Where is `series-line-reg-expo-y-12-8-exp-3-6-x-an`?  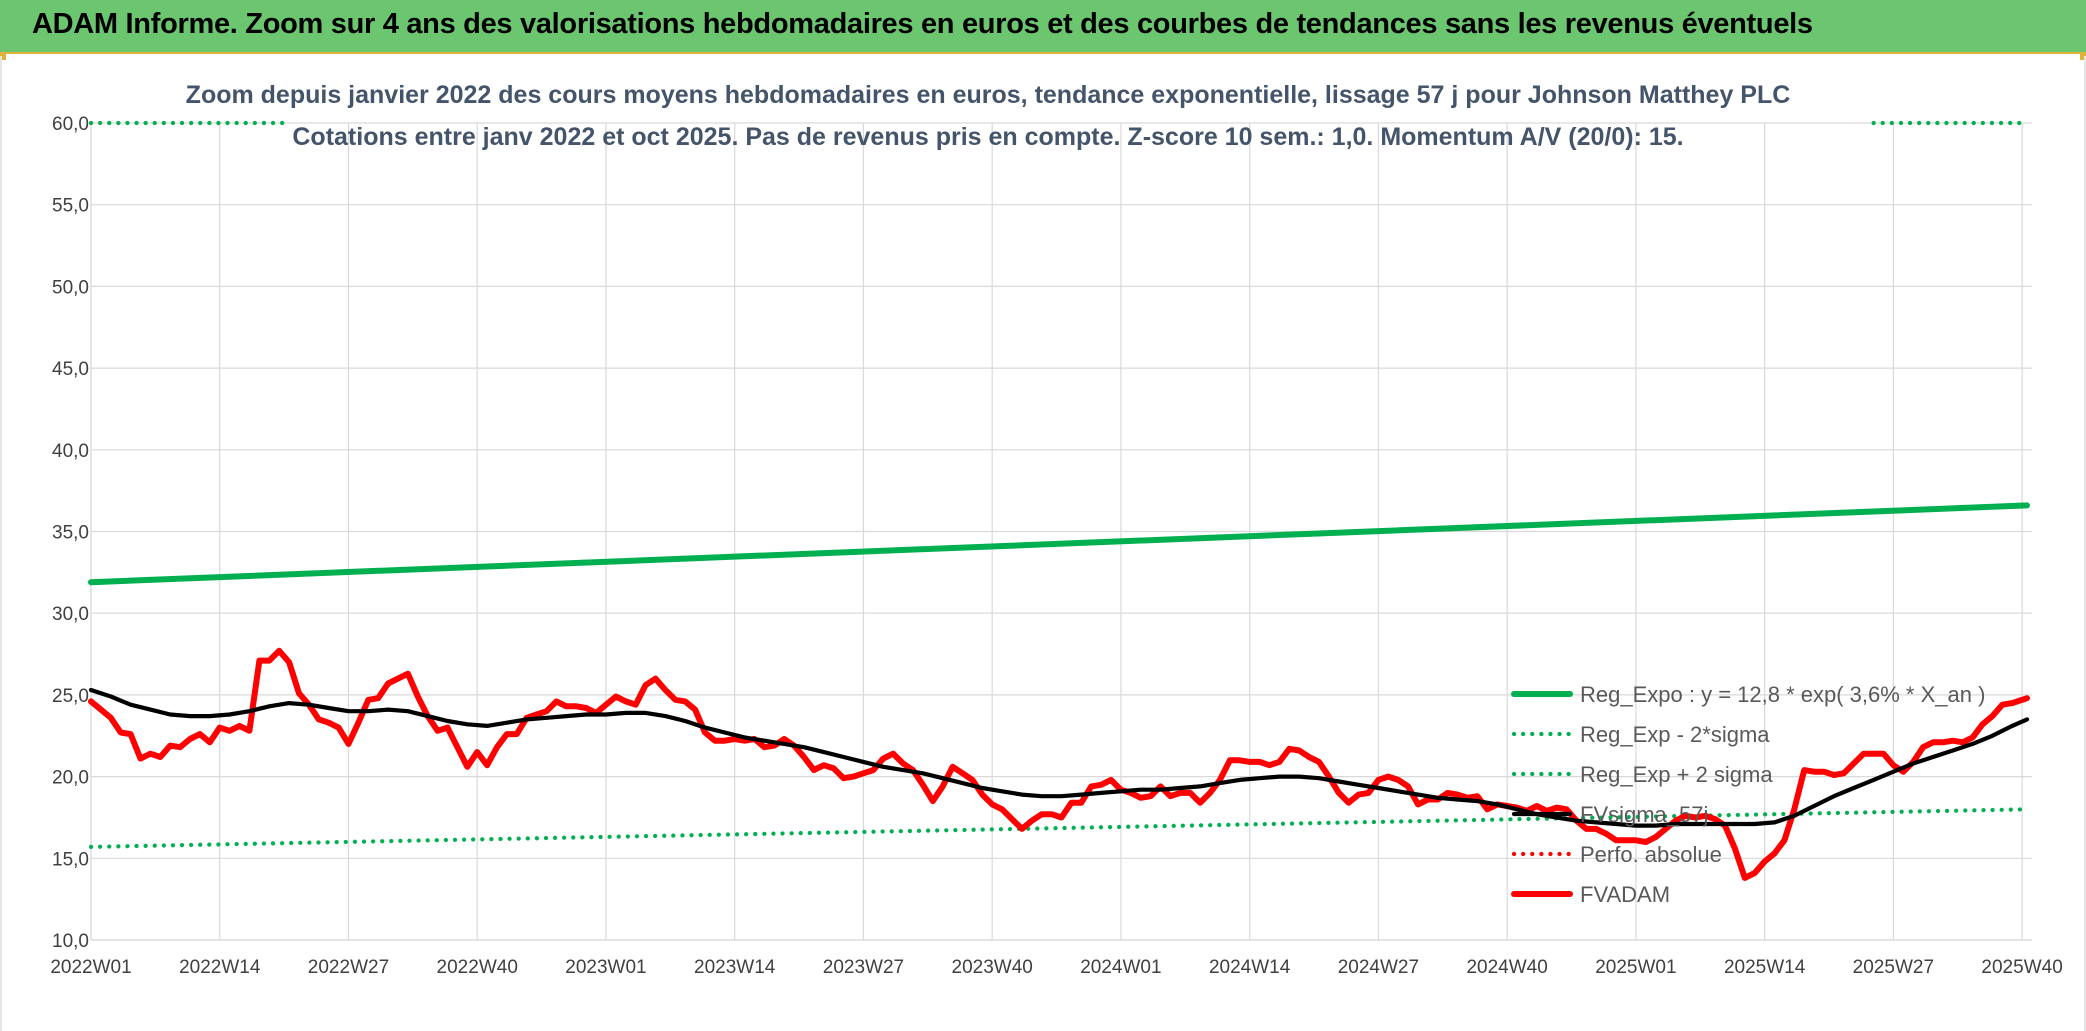 series-line-reg-expo-y-12-8-exp-3-6-x-an is located at coordinates (1059, 544).